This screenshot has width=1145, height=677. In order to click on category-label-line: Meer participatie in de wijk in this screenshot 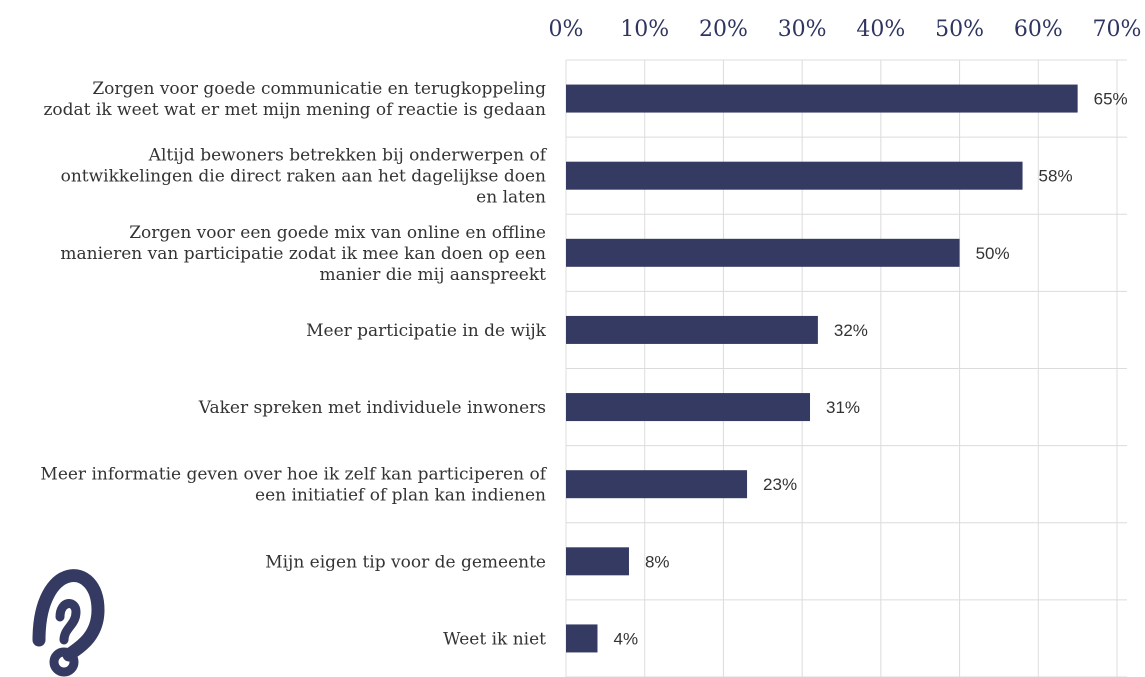, I will do `click(426, 331)`.